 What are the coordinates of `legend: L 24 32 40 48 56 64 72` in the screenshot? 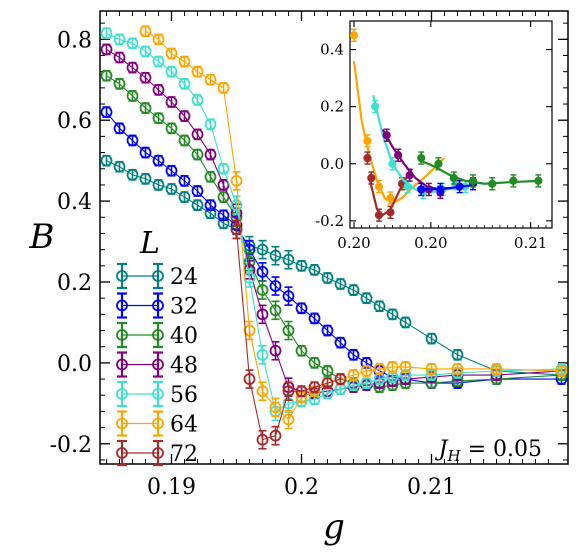 It's located at (157, 346).